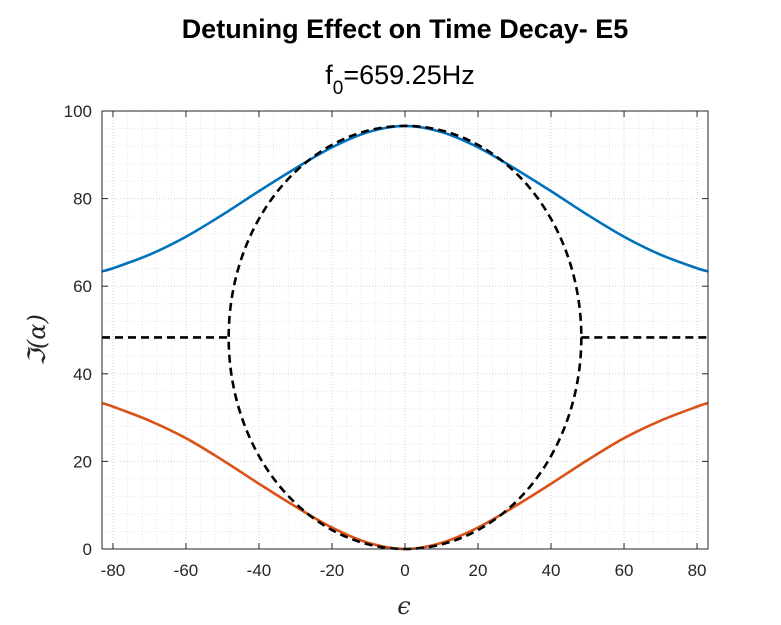 This screenshot has height=625, width=781. I want to click on x-tick-label: 60, so click(624, 570).